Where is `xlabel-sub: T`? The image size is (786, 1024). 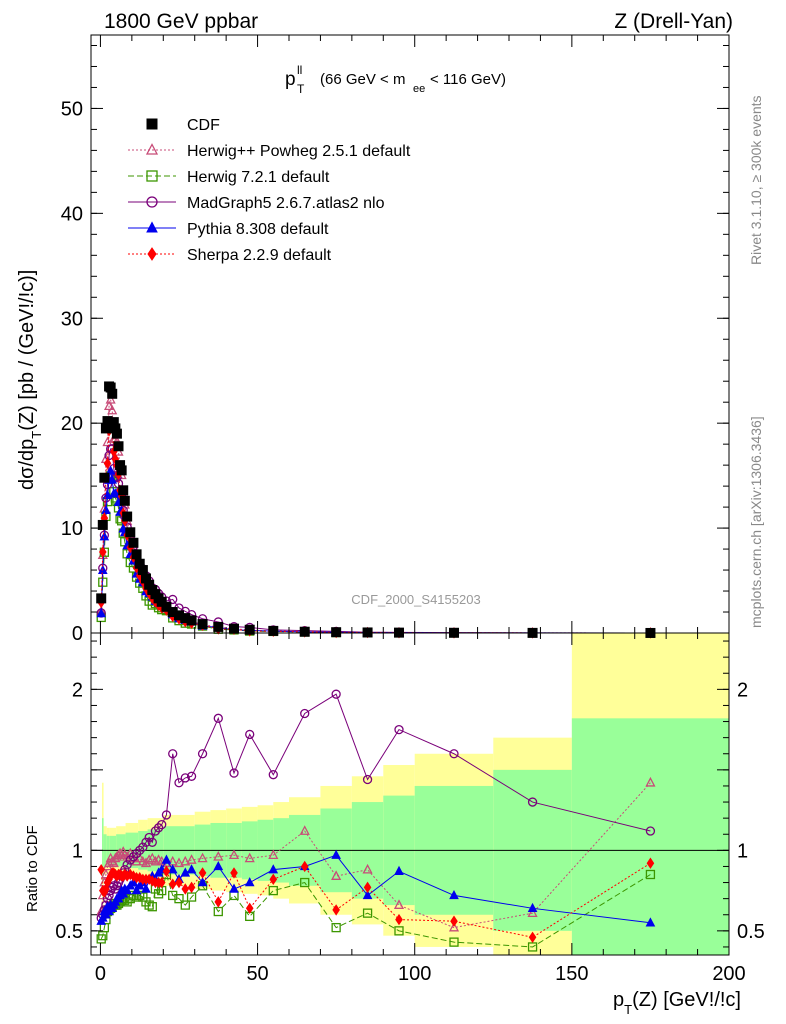 xlabel-sub: T is located at coordinates (628, 1009).